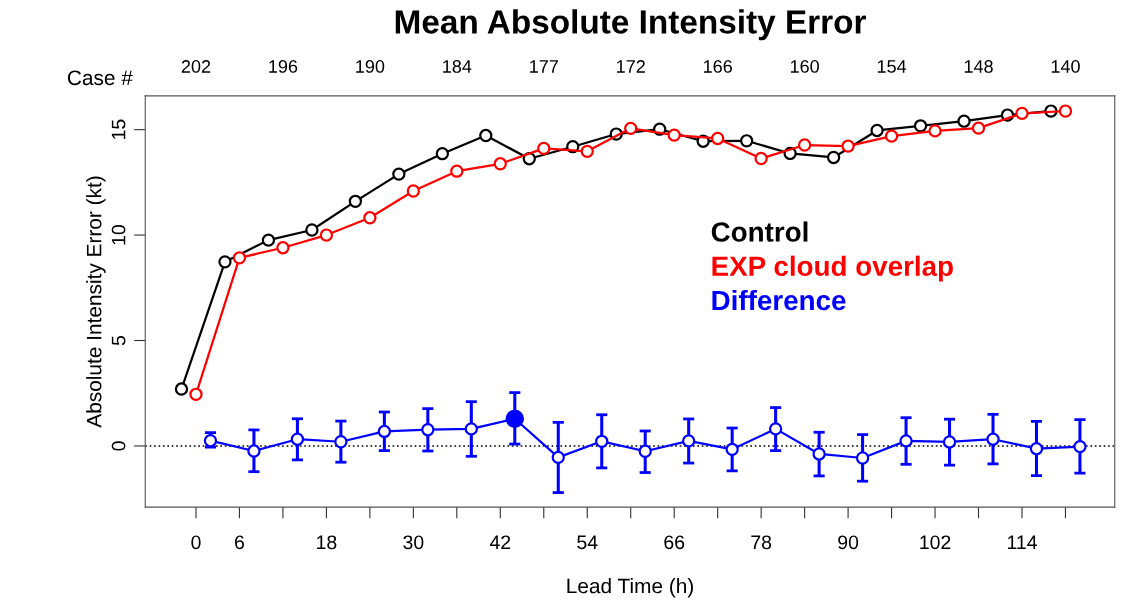 The height and width of the screenshot is (603, 1126). I want to click on text: 148, so click(978, 66).